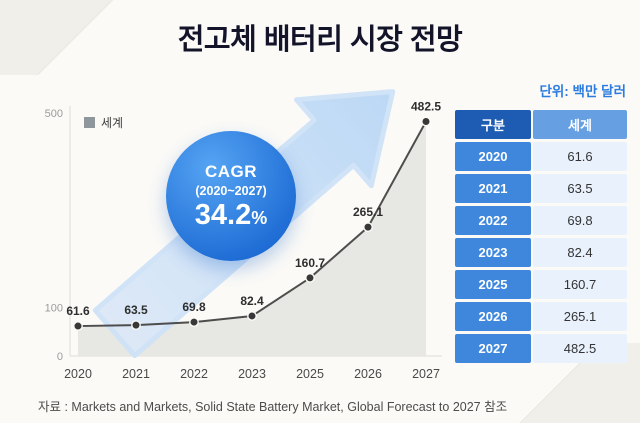 This screenshot has width=640, height=423. What do you see at coordinates (493, 348) in the screenshot?
I see `table-year-cell: 2027` at bounding box center [493, 348].